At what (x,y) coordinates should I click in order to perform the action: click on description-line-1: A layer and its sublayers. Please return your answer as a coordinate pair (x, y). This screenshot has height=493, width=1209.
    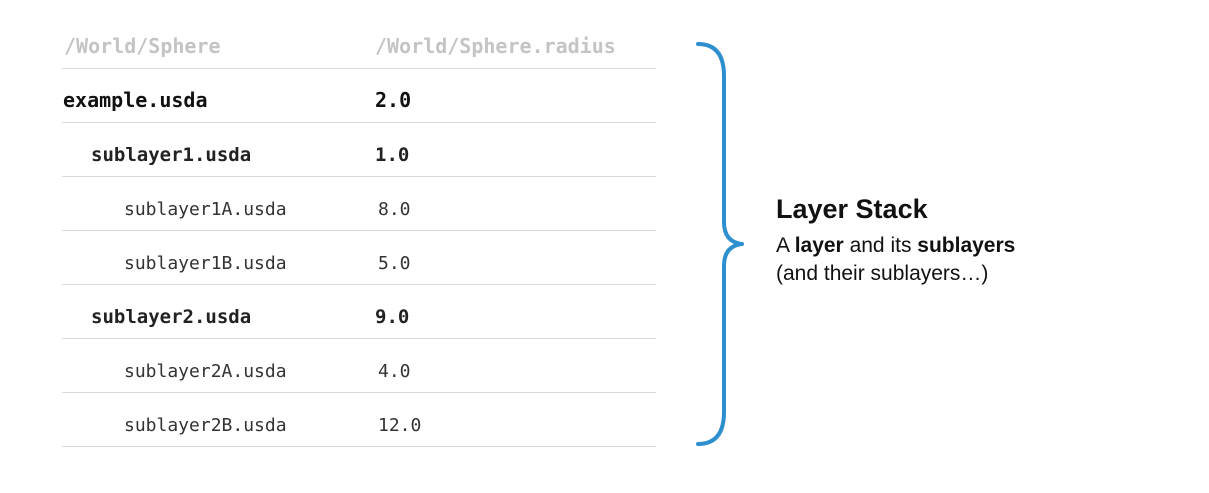
    Looking at the image, I should click on (896, 245).